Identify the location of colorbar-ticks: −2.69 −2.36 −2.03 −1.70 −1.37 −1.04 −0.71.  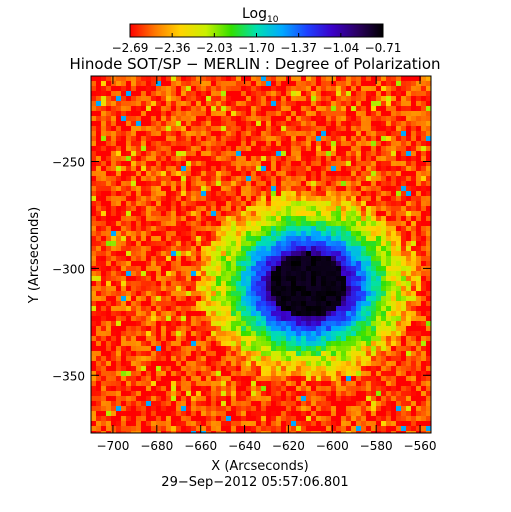
(257, 44).